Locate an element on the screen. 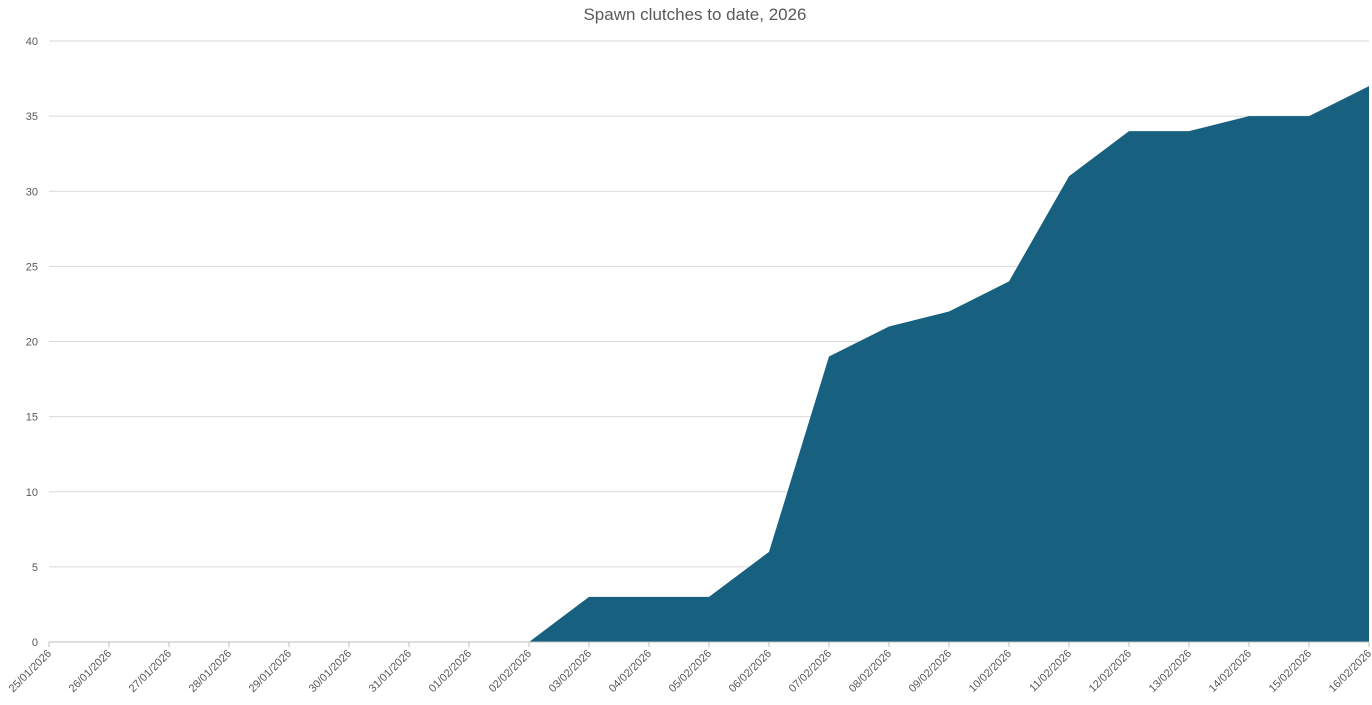 This screenshot has height=705, width=1372. y-tick-label: 30 is located at coordinates (32, 192).